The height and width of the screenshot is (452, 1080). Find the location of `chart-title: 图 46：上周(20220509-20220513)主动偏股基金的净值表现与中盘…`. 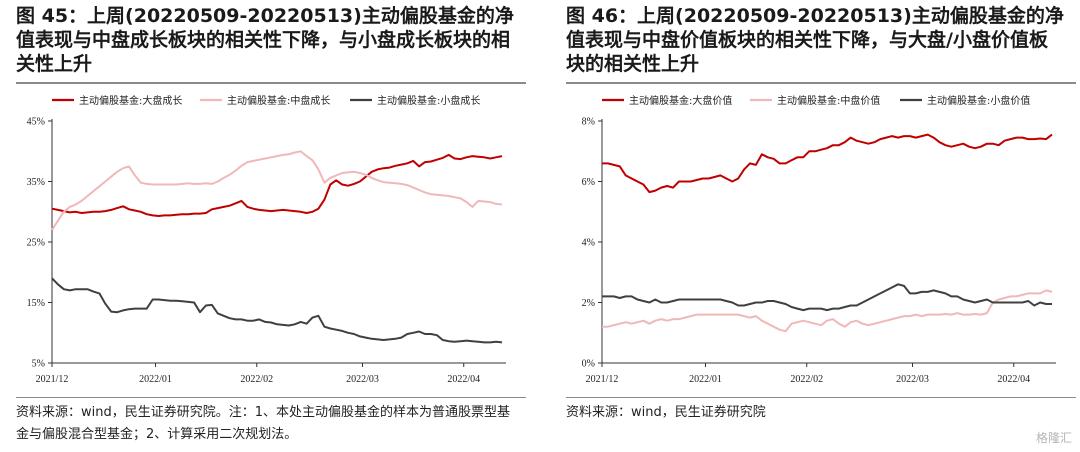

chart-title: 图 46：上周(20220509-20220513)主动偏股基金的净值表现与中盘… is located at coordinates (815, 40).